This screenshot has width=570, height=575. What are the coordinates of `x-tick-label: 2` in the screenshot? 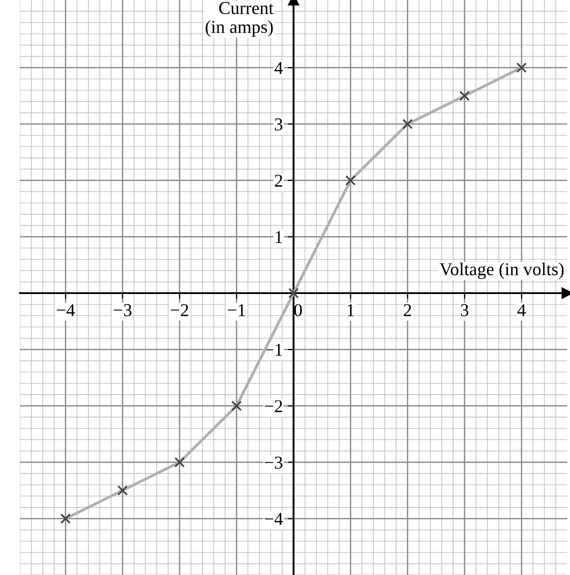 It's located at (408, 310).